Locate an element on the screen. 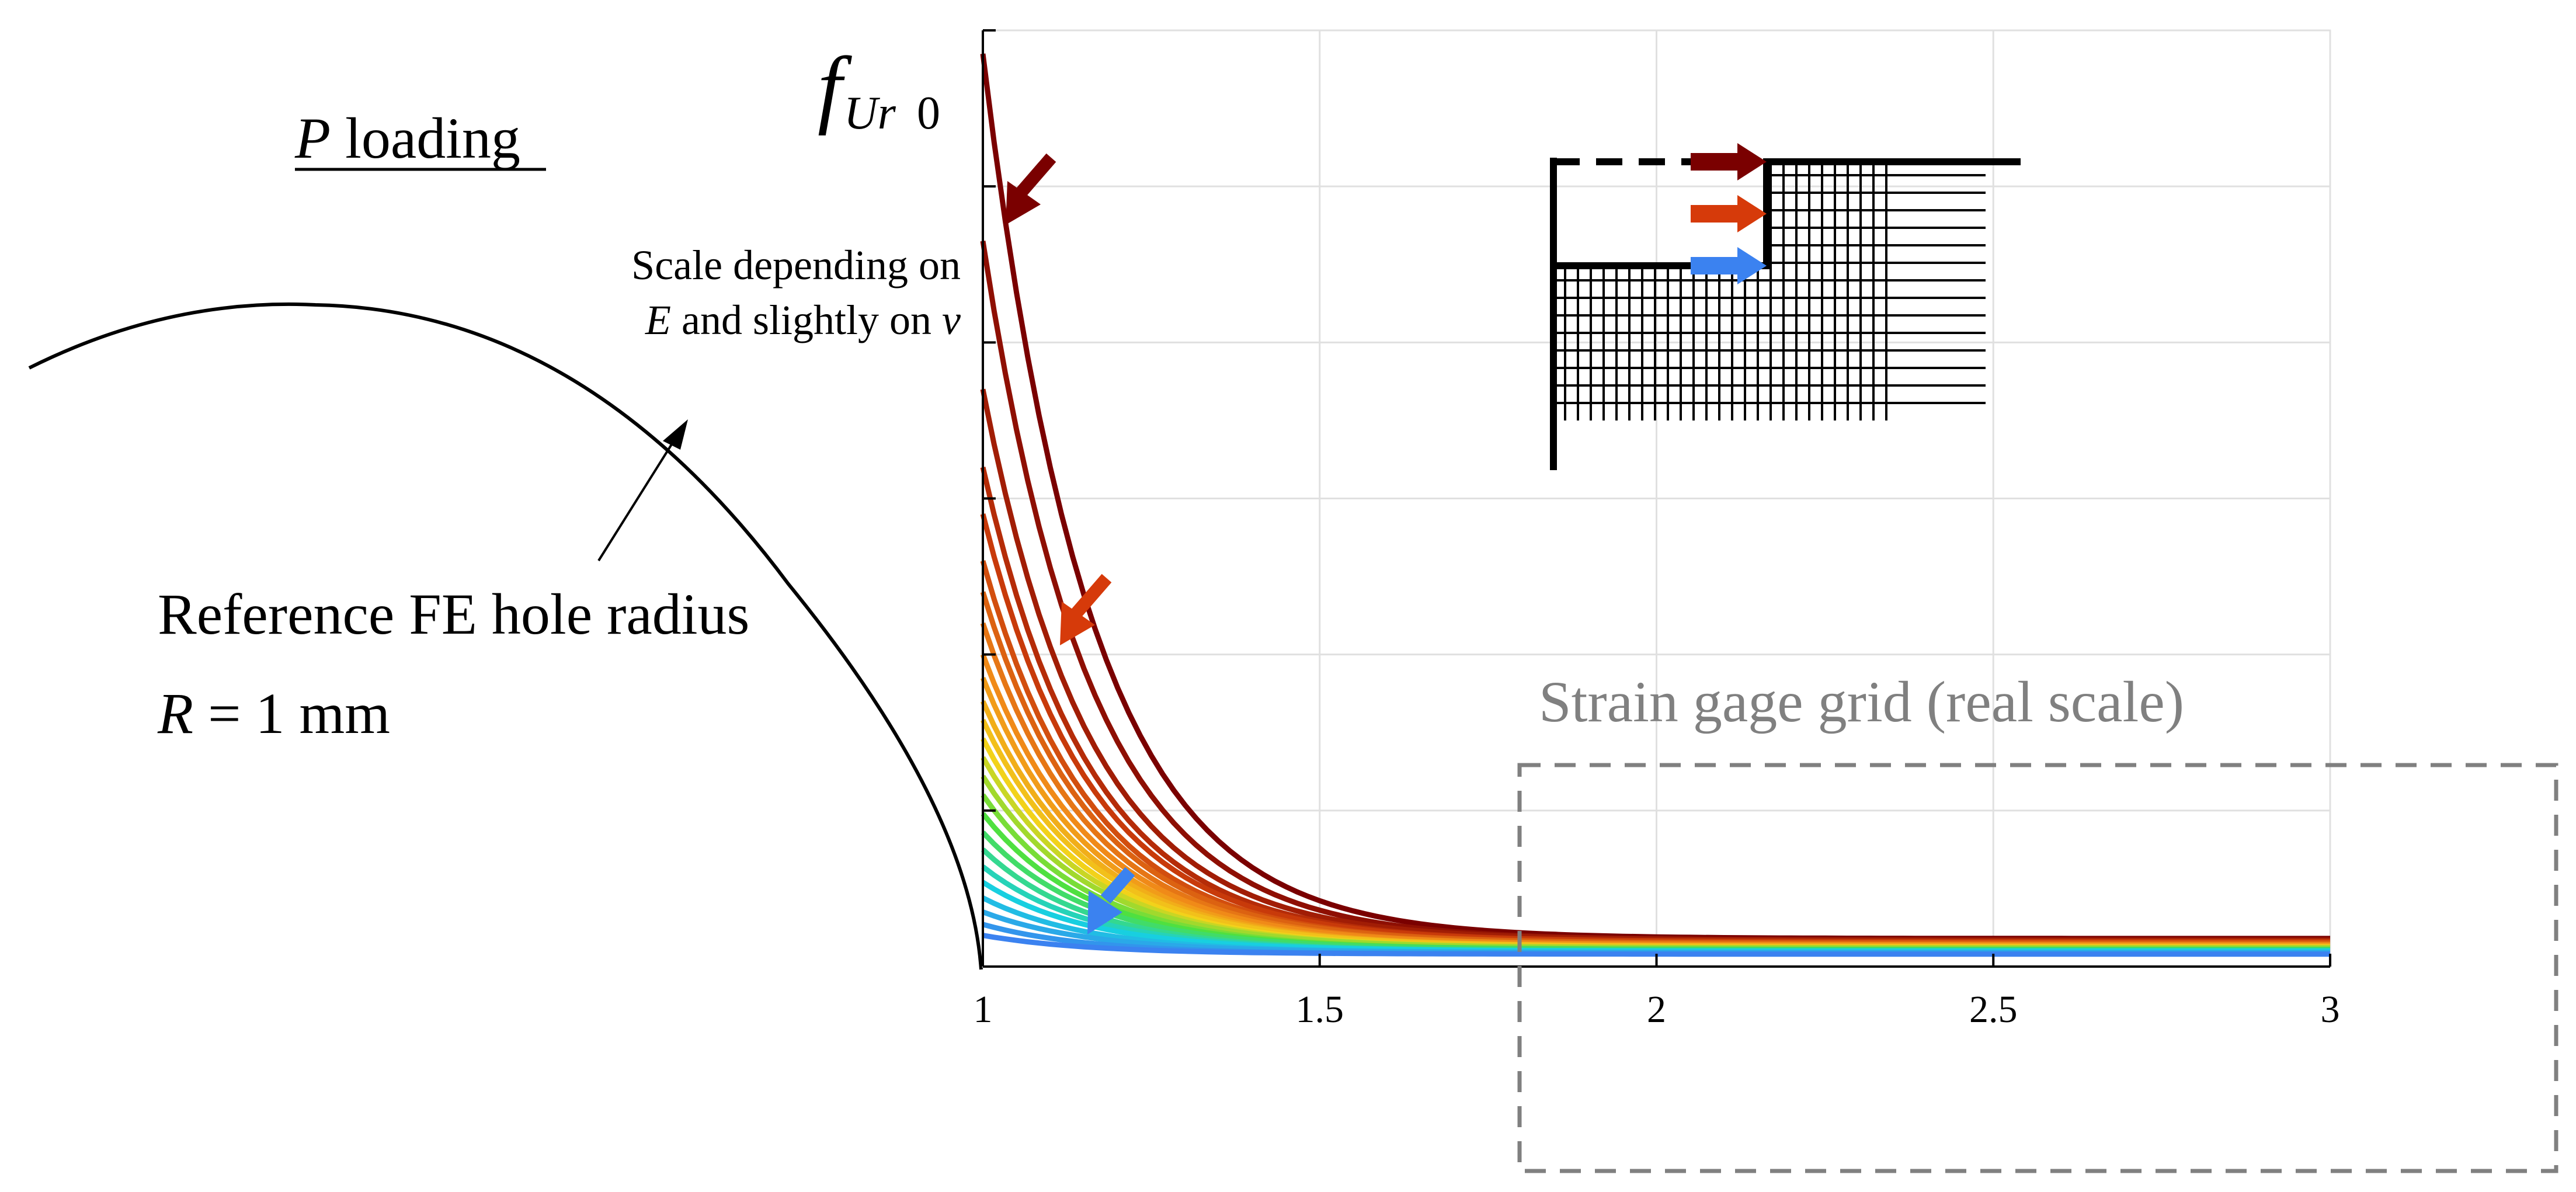 The height and width of the screenshot is (1192, 2576). right-arrow-icon-red is located at coordinates (1729, 213).